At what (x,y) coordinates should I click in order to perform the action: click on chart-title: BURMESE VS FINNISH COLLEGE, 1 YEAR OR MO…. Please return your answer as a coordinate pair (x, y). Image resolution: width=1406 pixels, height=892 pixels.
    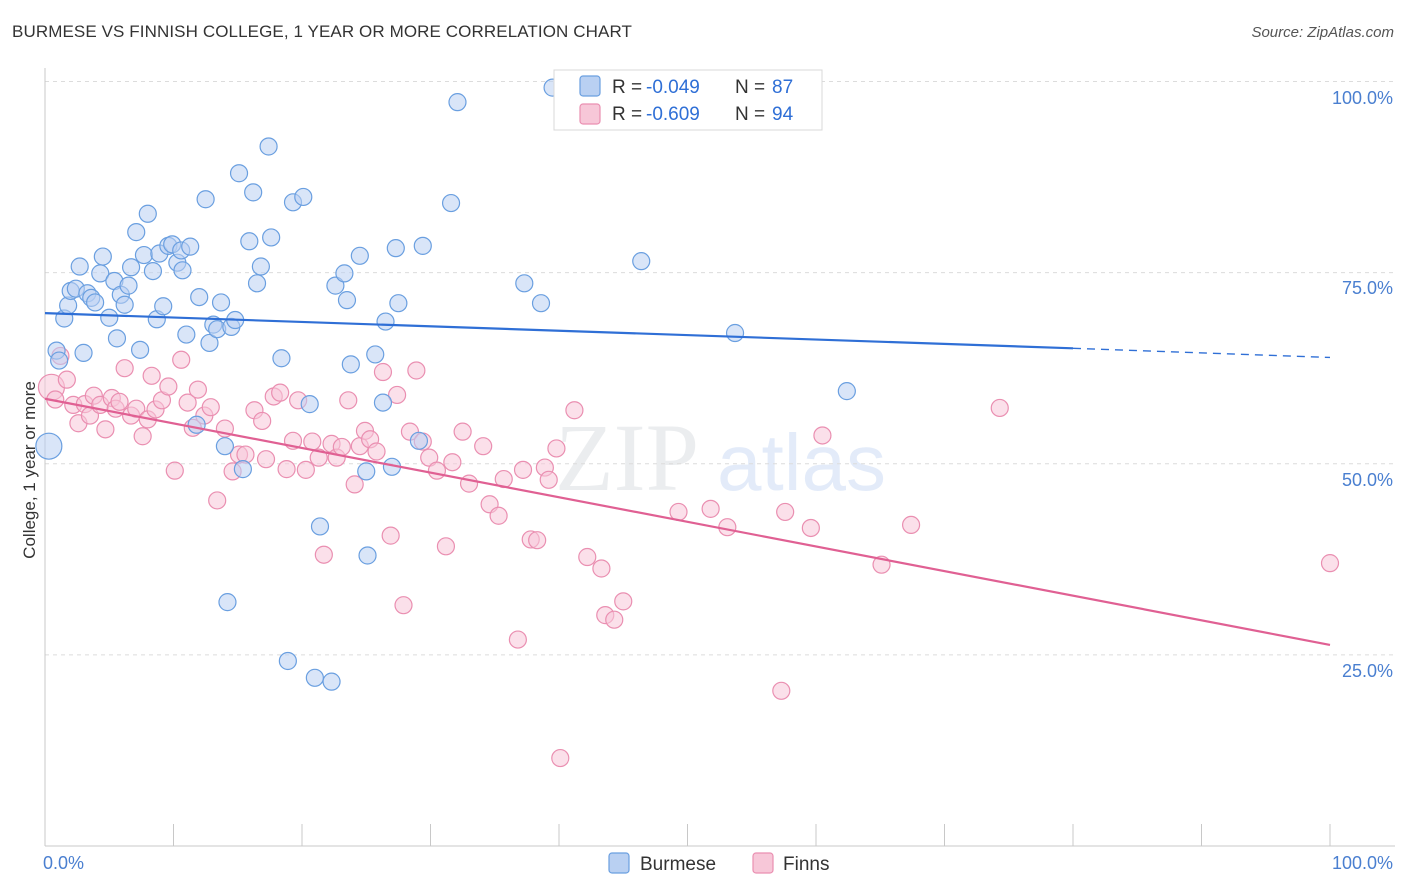
    Looking at the image, I should click on (322, 31).